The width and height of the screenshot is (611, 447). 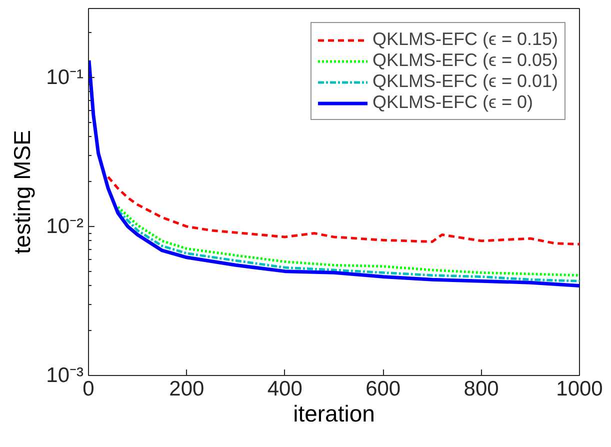 What do you see at coordinates (65, 77) in the screenshot?
I see `y-tick-label: 10⁻¹` at bounding box center [65, 77].